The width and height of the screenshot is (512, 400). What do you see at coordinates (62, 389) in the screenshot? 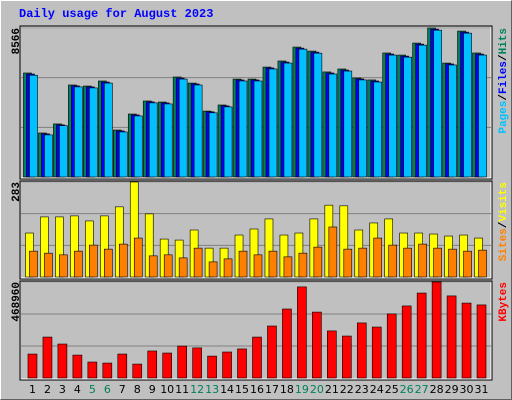
I see `x-tick-label: 3` at bounding box center [62, 389].